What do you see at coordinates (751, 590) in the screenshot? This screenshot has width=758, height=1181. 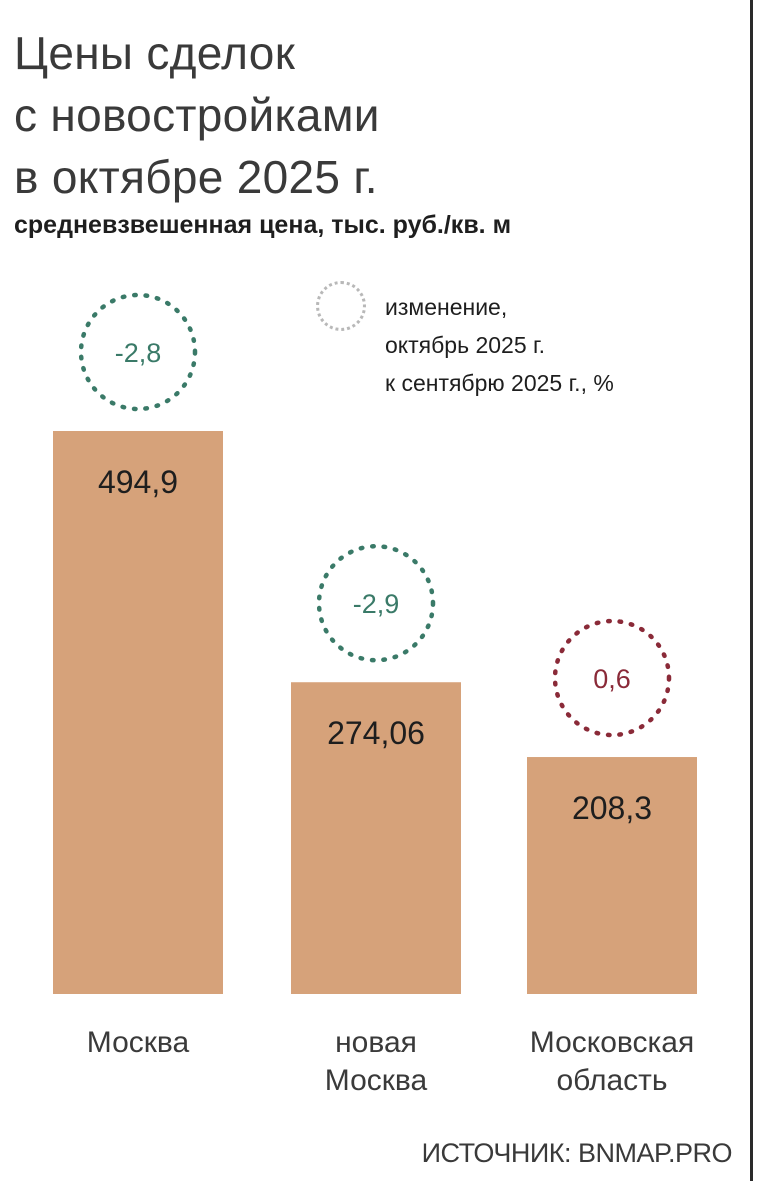 I see `right-border-rule` at bounding box center [751, 590].